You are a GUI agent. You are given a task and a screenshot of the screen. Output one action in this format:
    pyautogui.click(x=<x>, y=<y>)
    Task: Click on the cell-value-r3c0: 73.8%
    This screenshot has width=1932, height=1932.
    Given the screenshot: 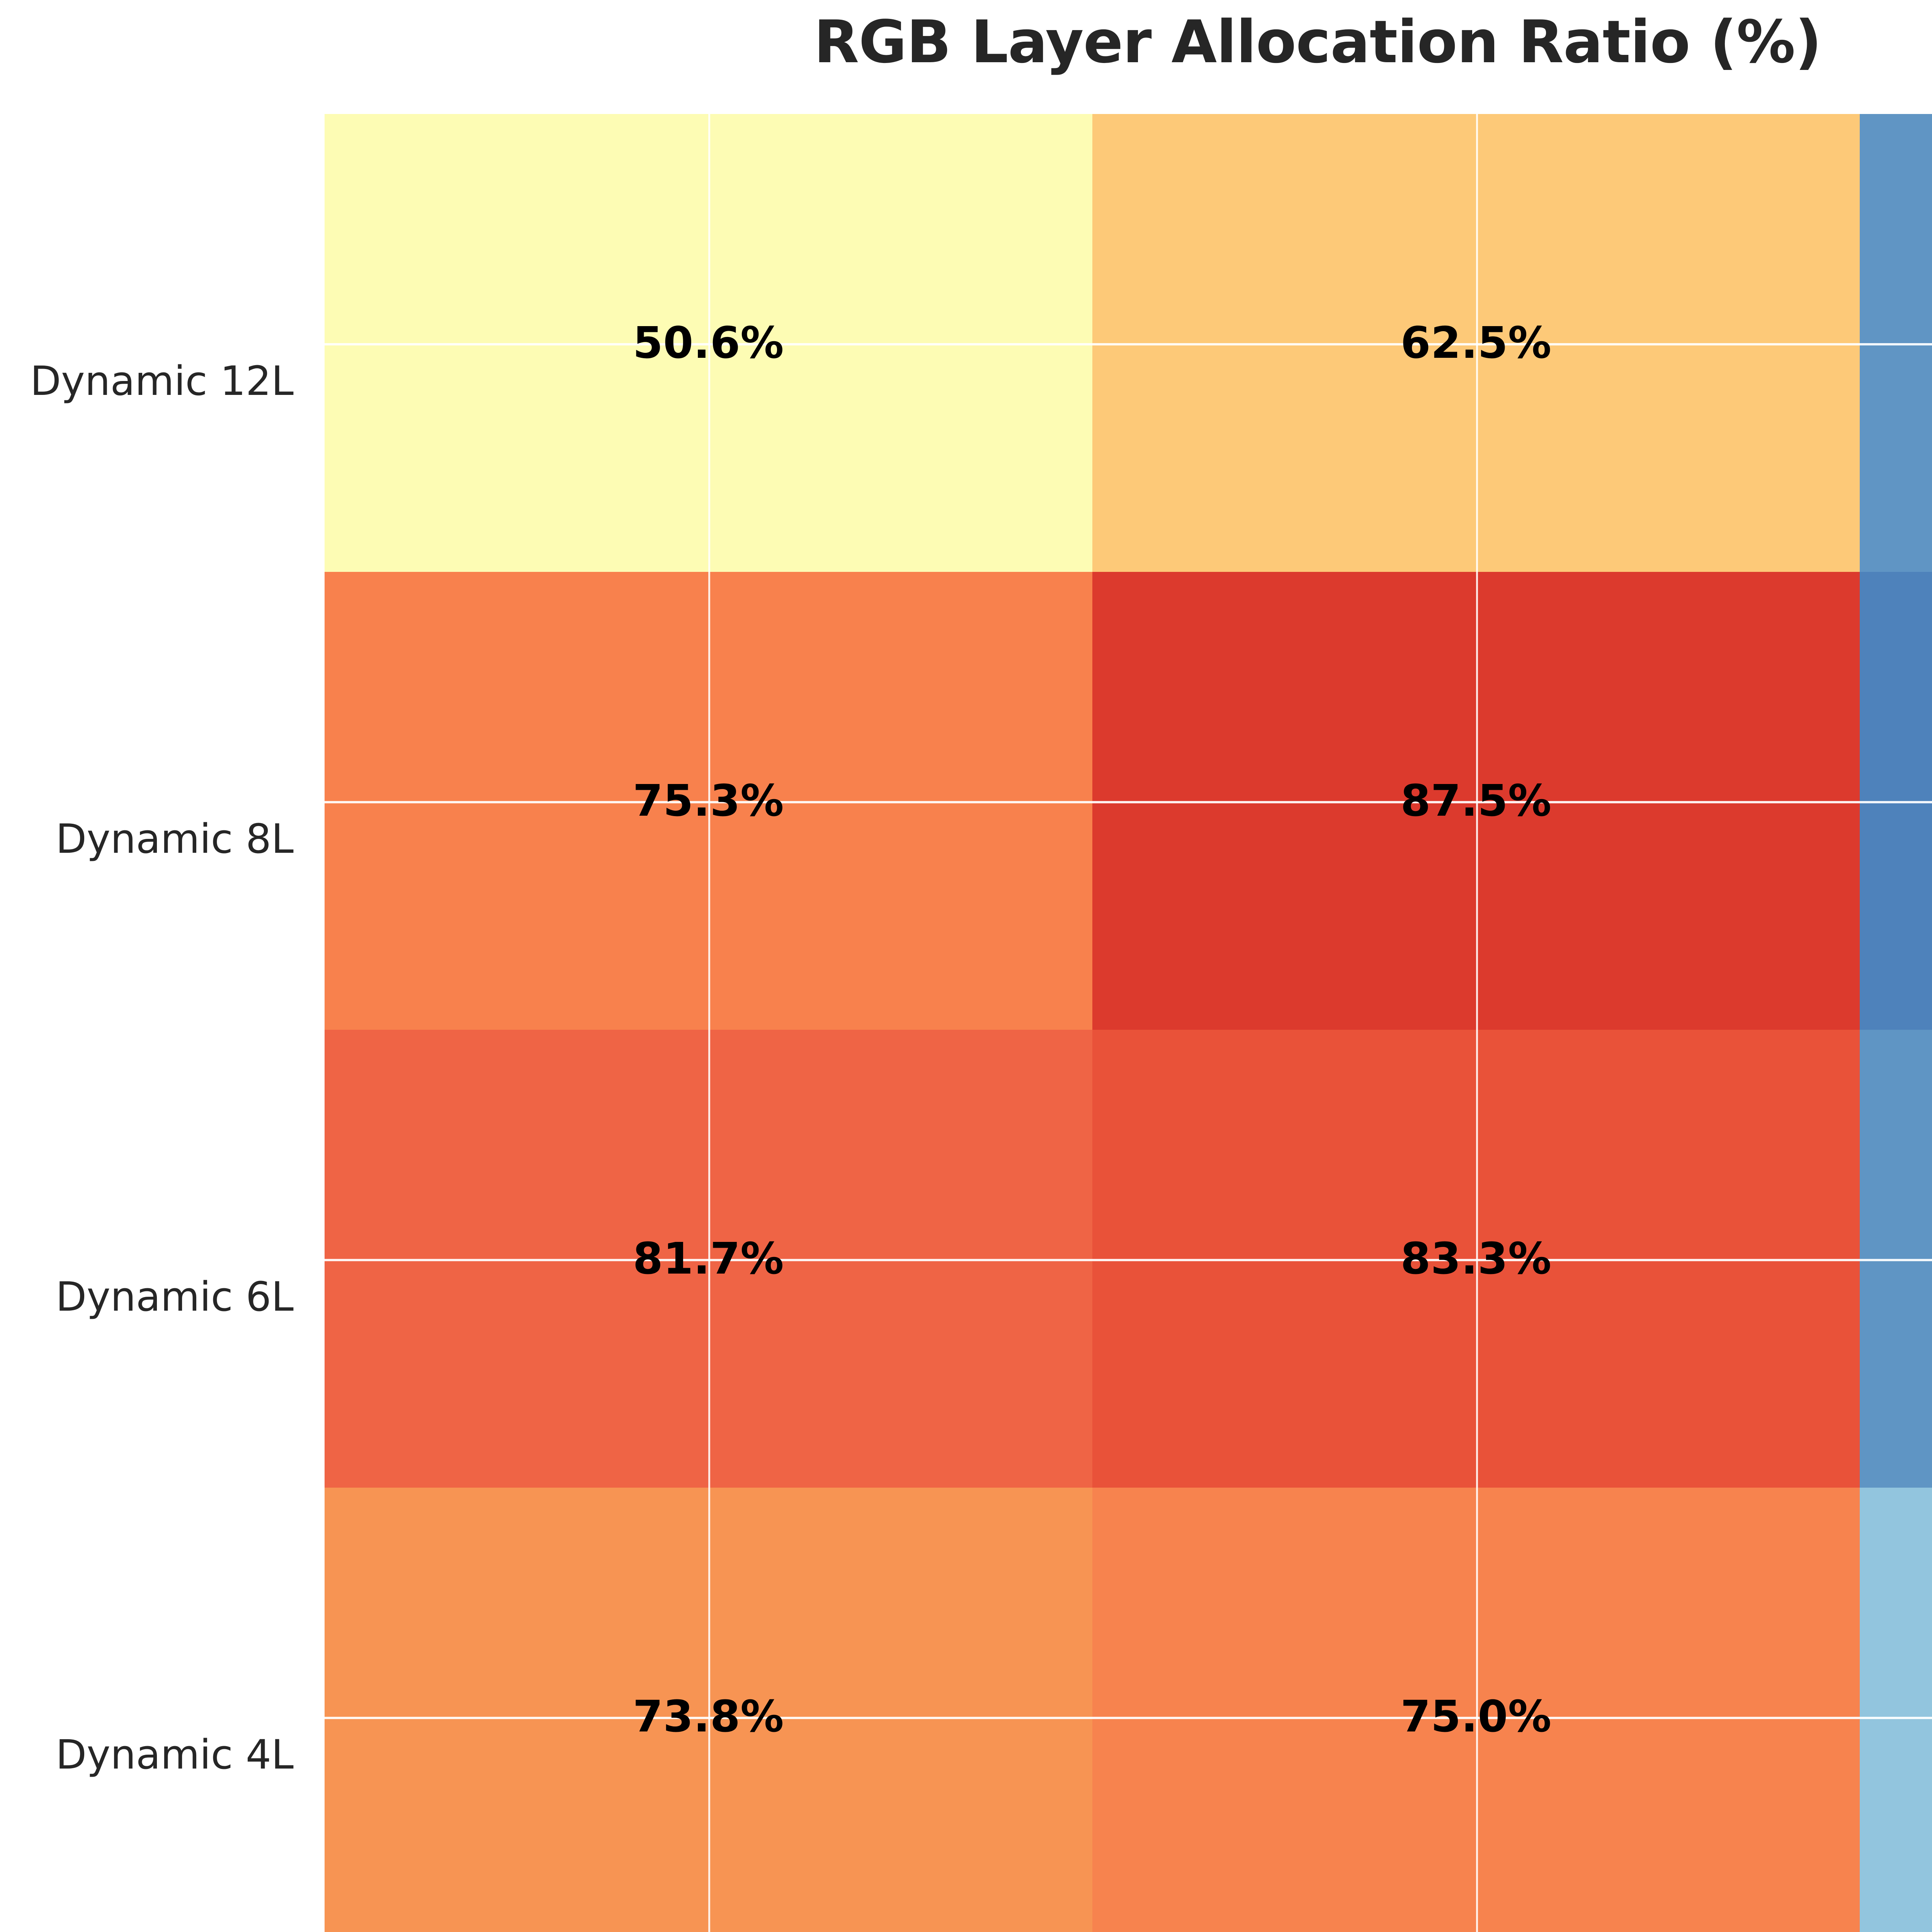 What is the action you would take?
    pyautogui.click(x=709, y=1716)
    